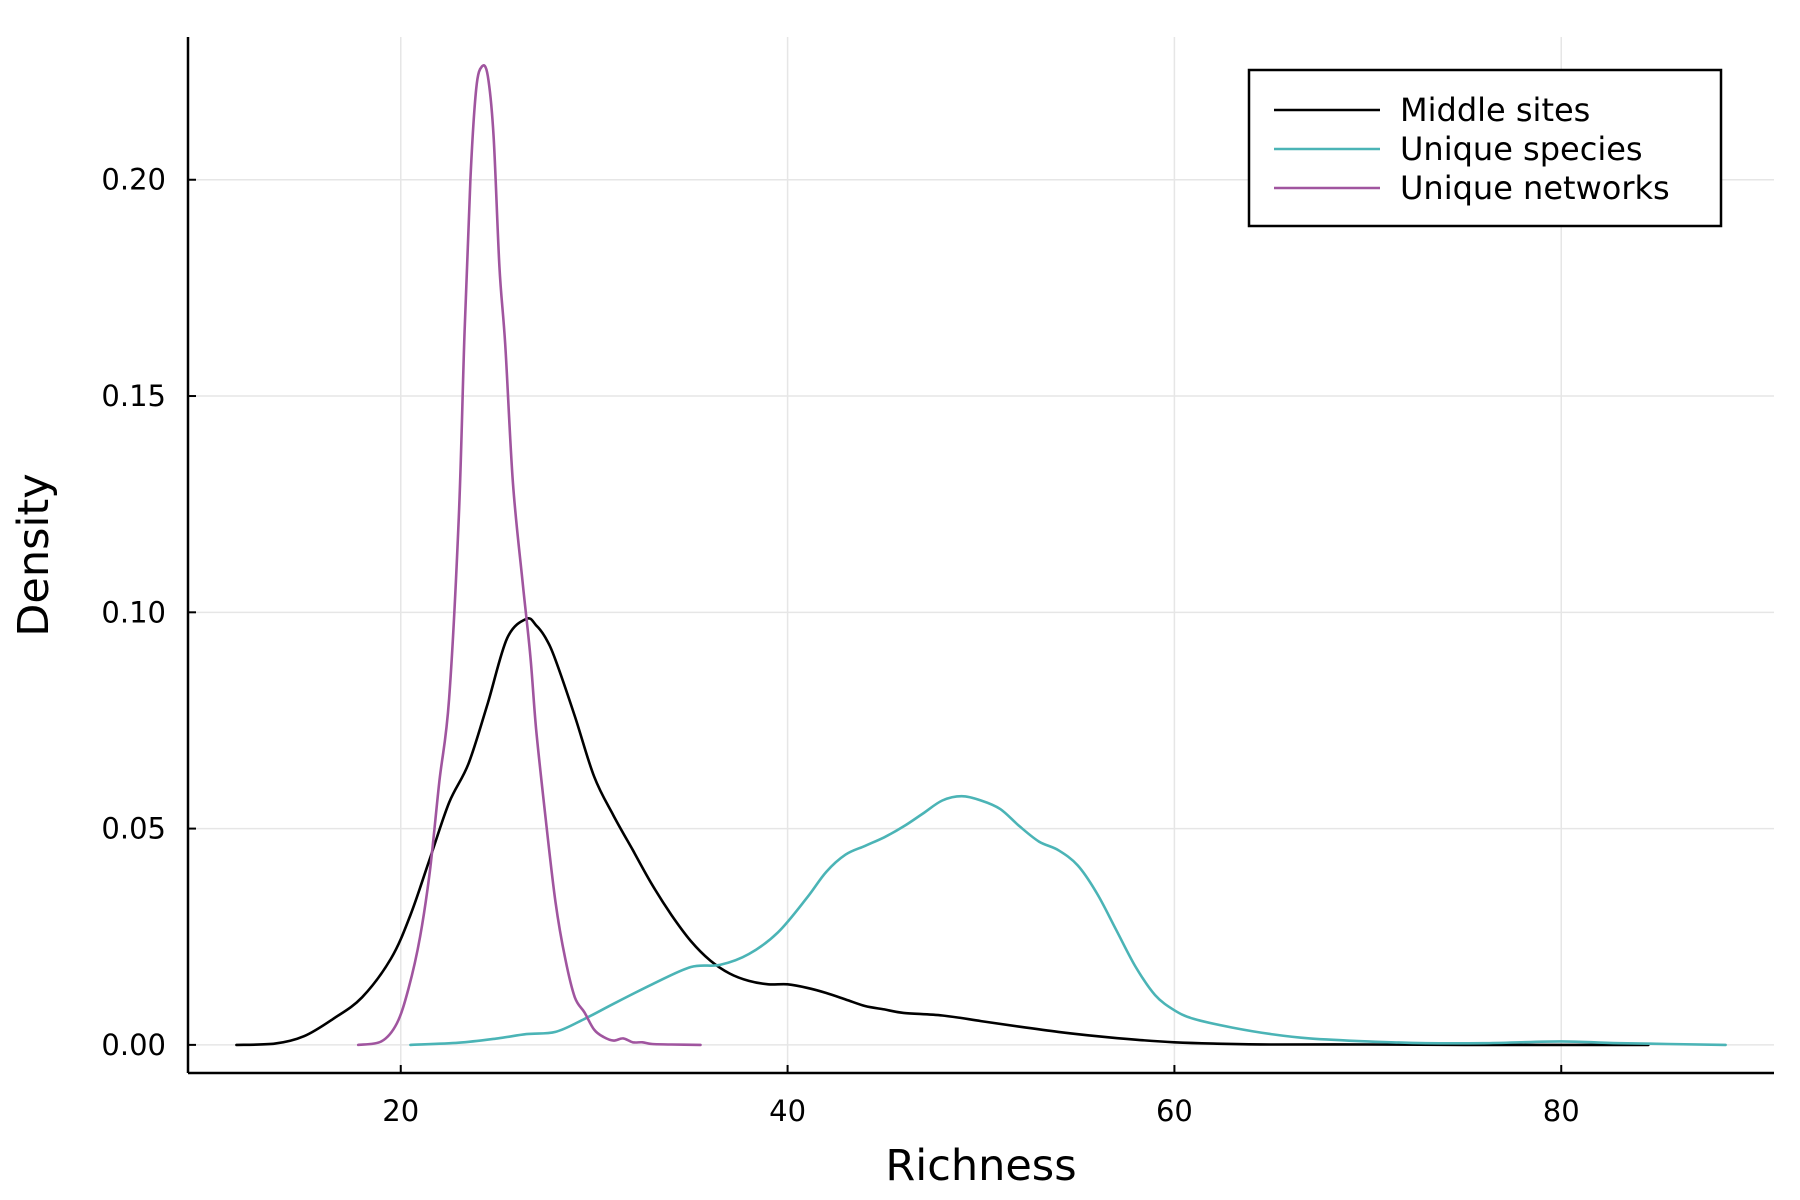 Image resolution: width=1800 pixels, height=1200 pixels. I want to click on legend-label-unique-networks: Unique networks, so click(1535, 188).